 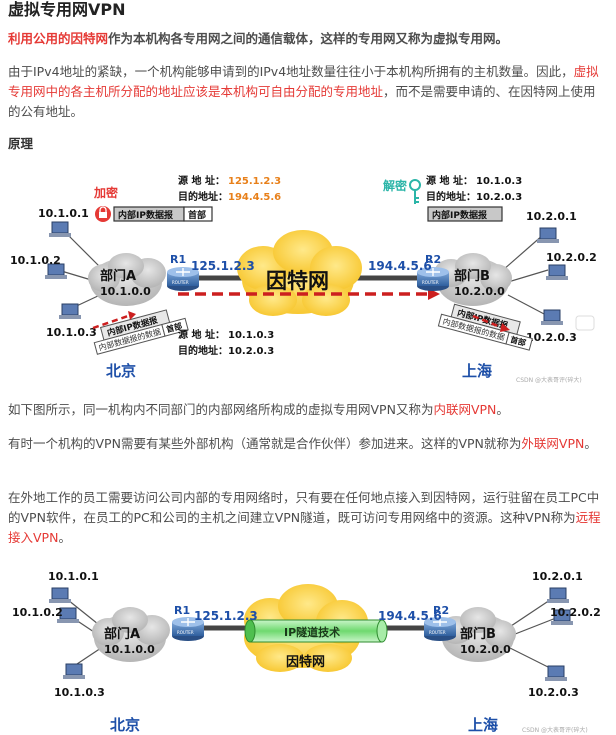 I want to click on fig2-host-b2-icon, so click(x=562, y=617).